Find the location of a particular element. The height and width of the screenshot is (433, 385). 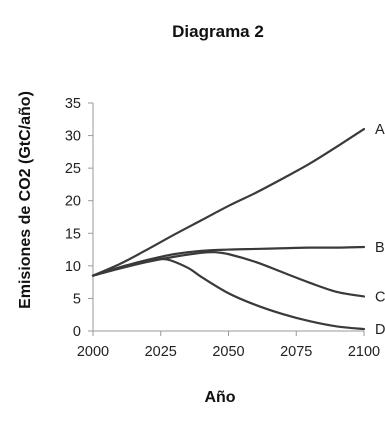

y-tick-label: 25 is located at coordinates (73, 169).